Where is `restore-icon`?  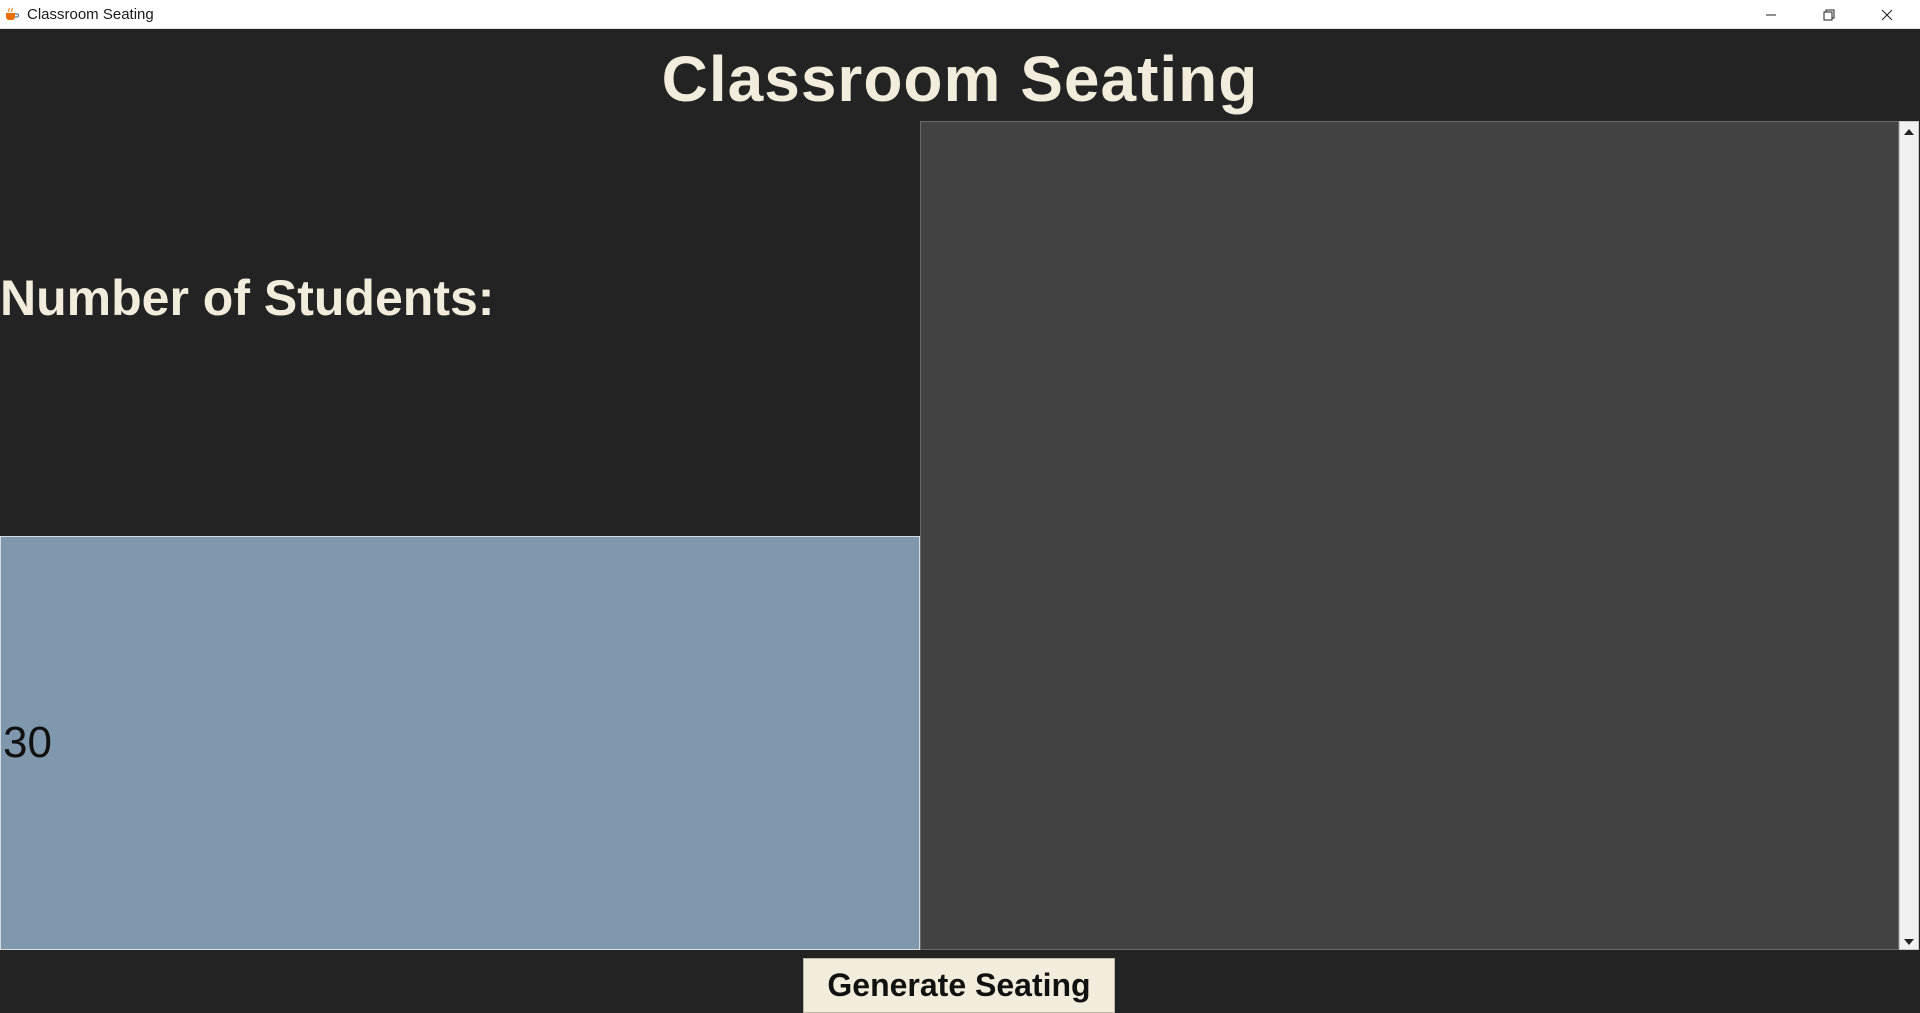 restore-icon is located at coordinates (1829, 15).